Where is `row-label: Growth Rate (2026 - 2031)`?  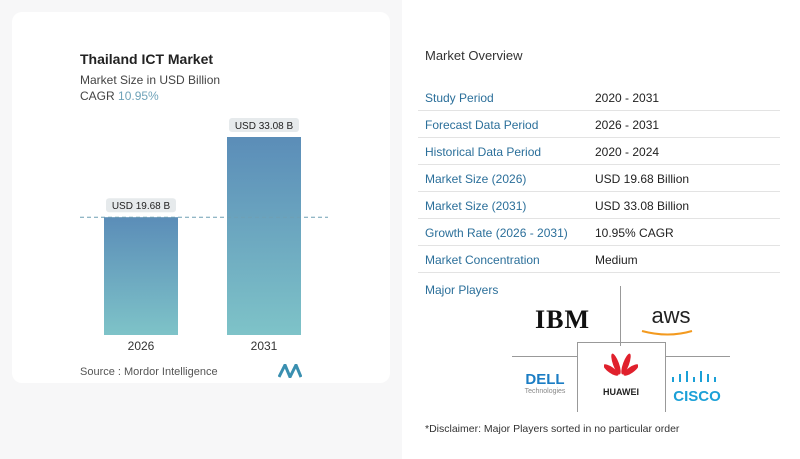
row-label: Growth Rate (2026 - 2031) is located at coordinates (496, 233).